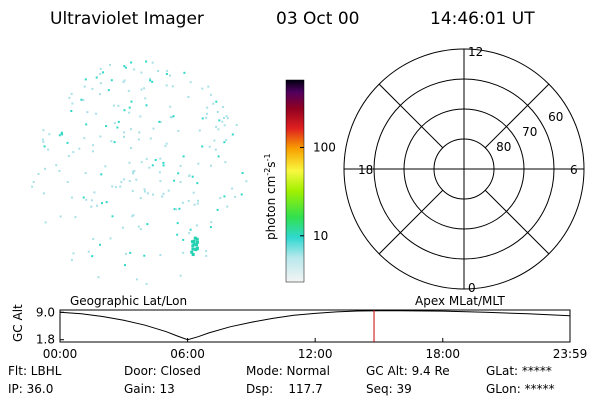 This screenshot has width=600, height=400. What do you see at coordinates (317, 19) in the screenshot?
I see `date: 03 Oct 00` at bounding box center [317, 19].